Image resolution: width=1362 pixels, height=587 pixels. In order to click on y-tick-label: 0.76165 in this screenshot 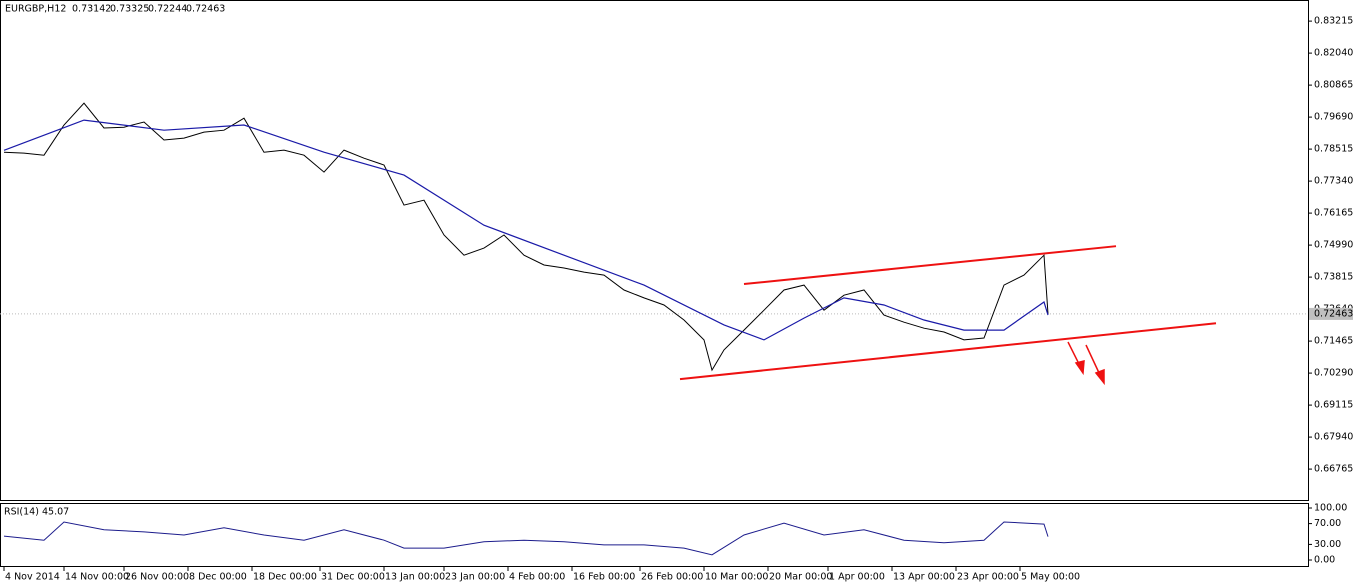, I will do `click(1333, 213)`.